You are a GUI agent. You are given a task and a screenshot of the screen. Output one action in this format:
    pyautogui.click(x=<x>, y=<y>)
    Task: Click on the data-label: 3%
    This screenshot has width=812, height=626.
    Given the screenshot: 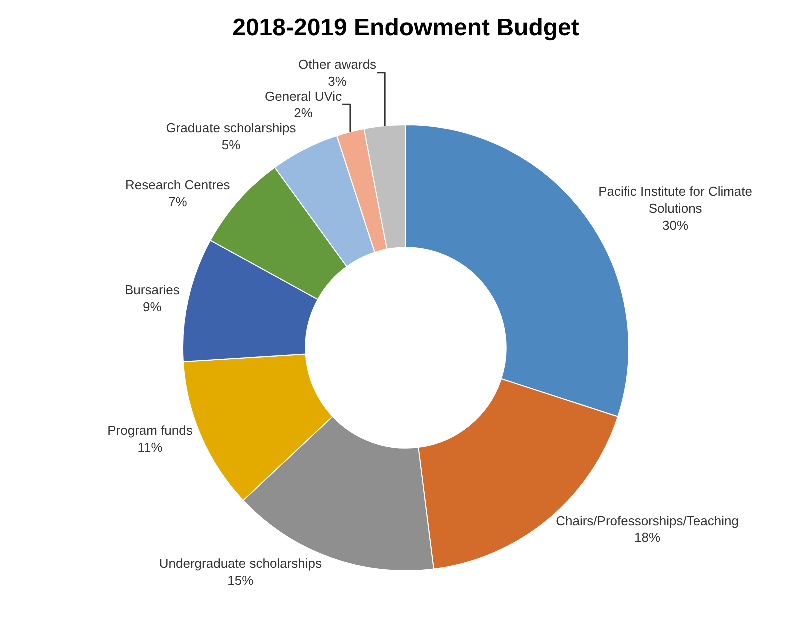 What is the action you would take?
    pyautogui.click(x=338, y=81)
    